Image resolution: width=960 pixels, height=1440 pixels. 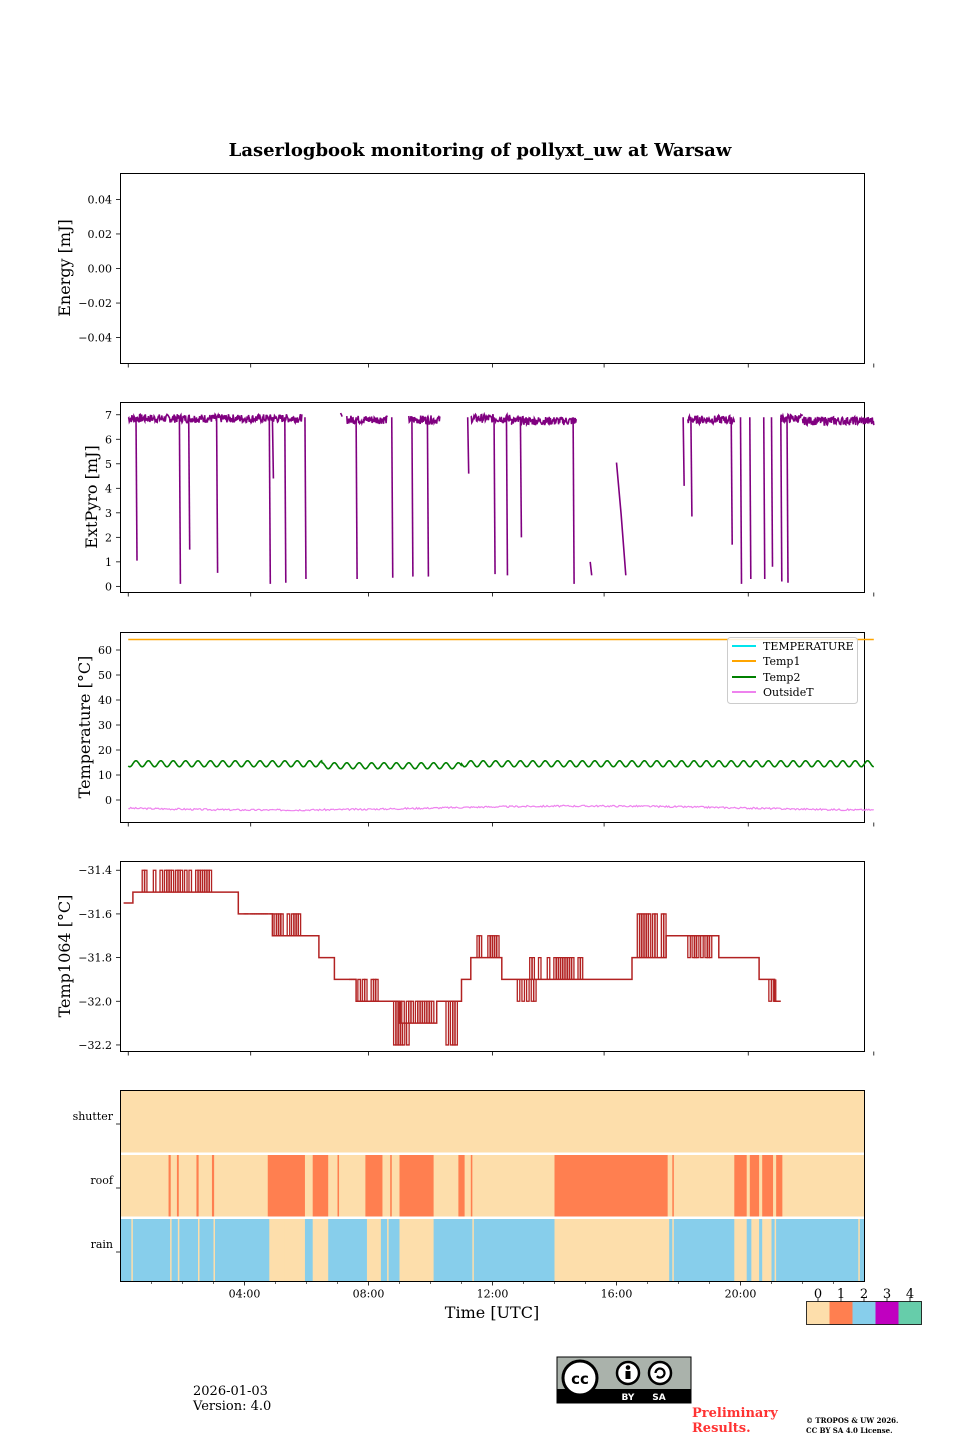 I want to click on ytick-label: 10, so click(x=105, y=775).